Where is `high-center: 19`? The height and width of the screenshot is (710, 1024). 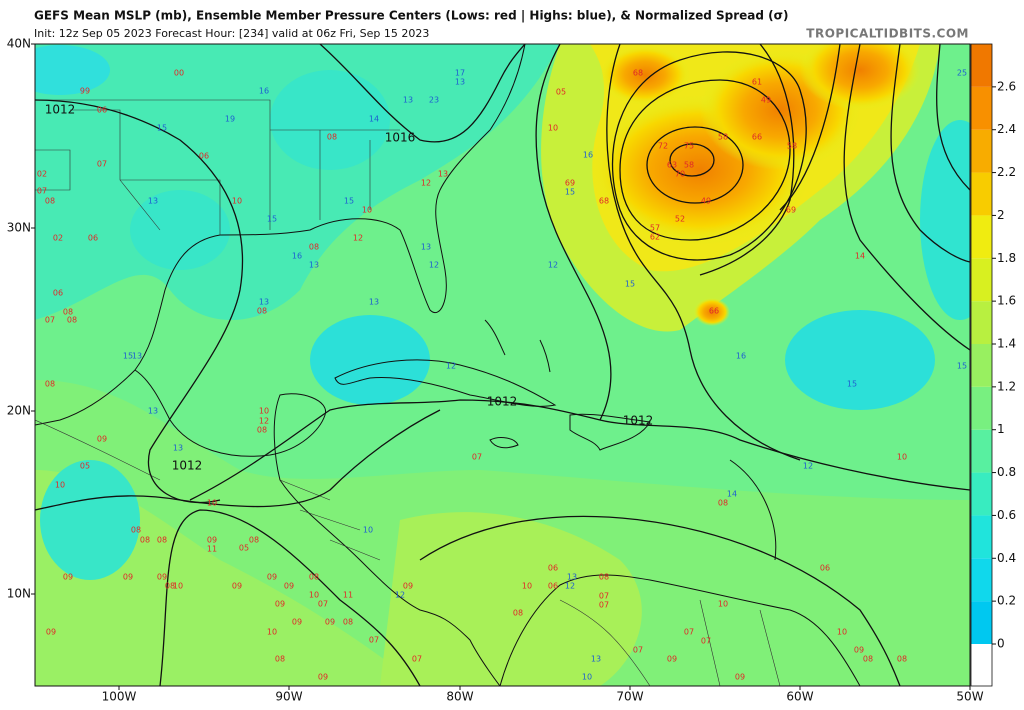 high-center: 19 is located at coordinates (230, 119).